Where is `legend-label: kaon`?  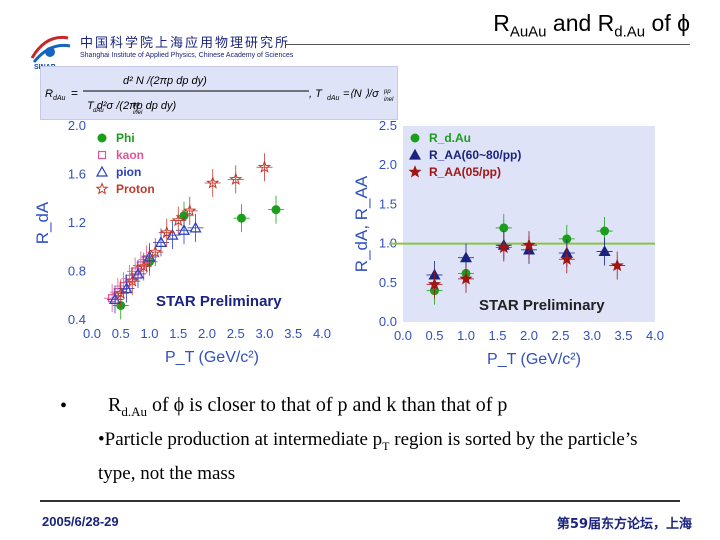 legend-label: kaon is located at coordinates (130, 155).